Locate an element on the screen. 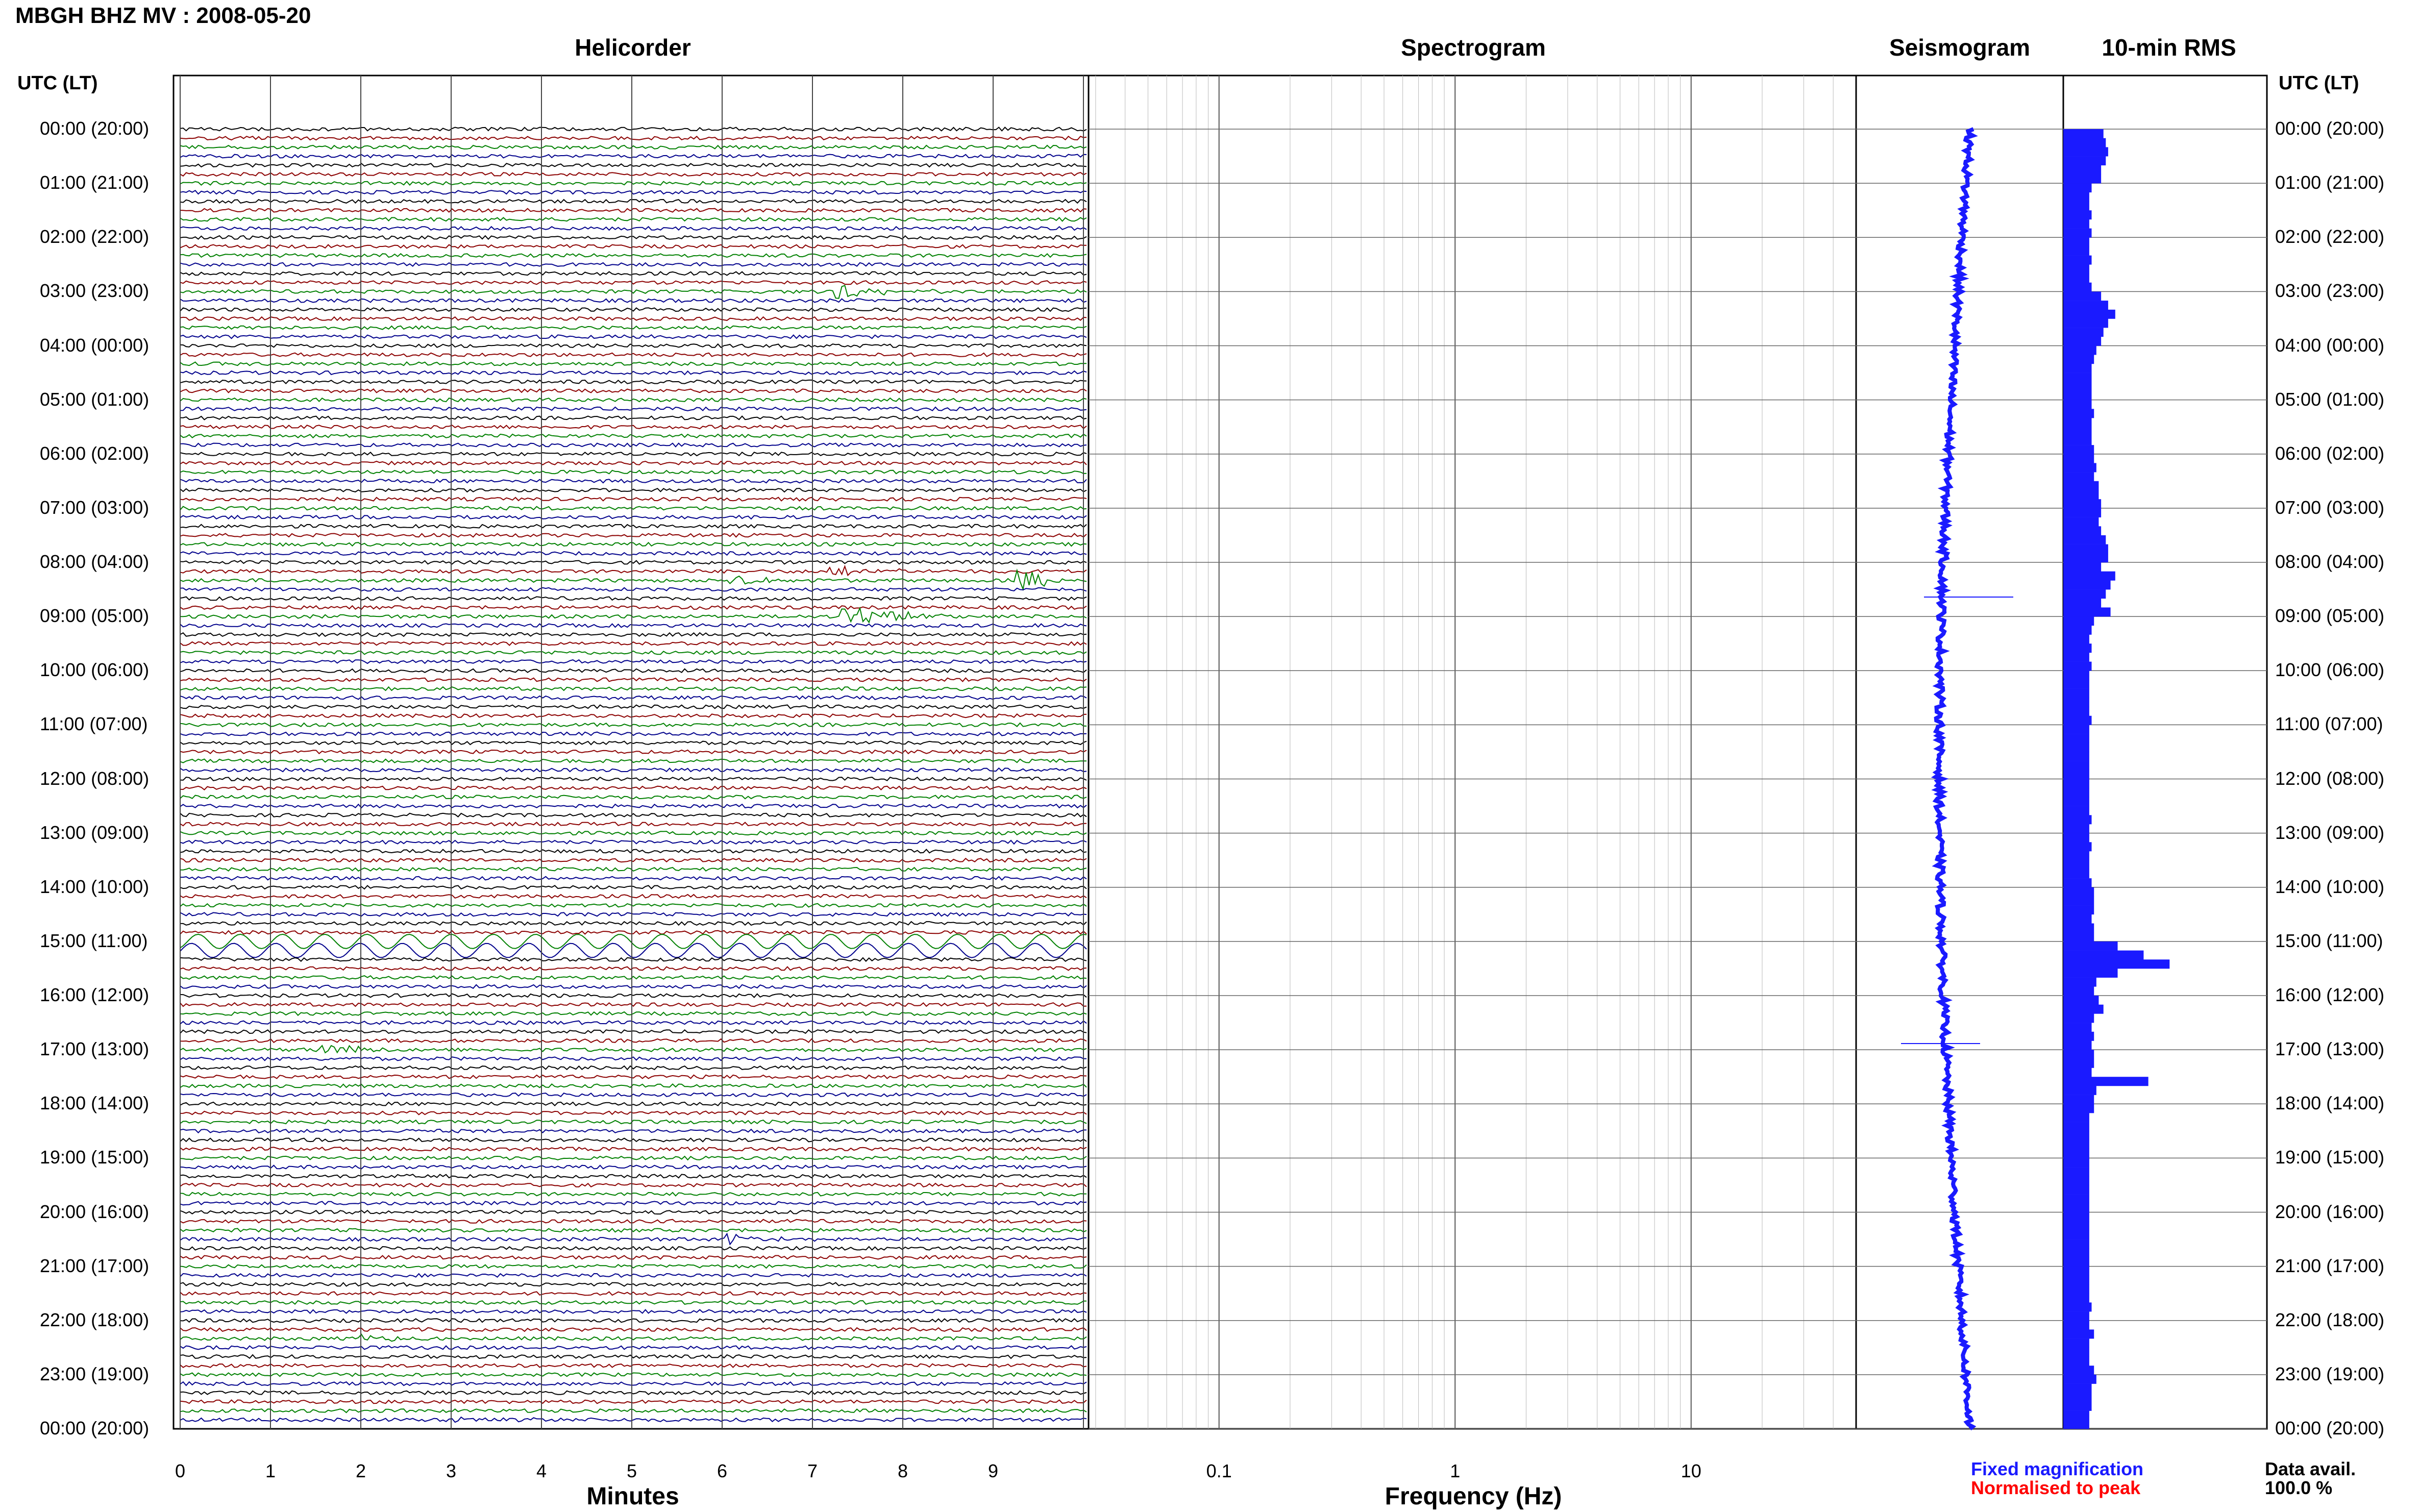 Image resolution: width=2419 pixels, height=1512 pixels. utc-lt-label-left: UTC (LT) is located at coordinates (57, 83).